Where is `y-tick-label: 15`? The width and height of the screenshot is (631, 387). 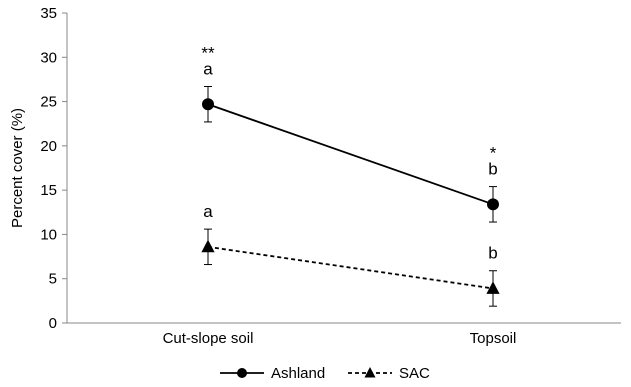
y-tick-label: 15 is located at coordinates (48, 190).